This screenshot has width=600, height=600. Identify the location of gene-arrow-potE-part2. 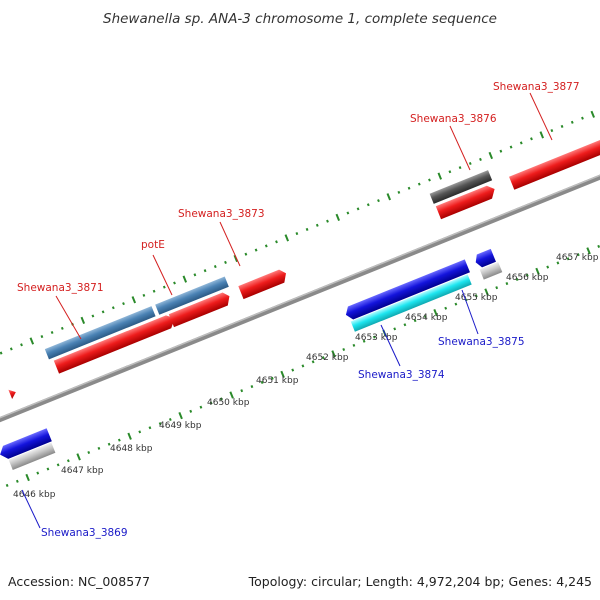
(192, 295).